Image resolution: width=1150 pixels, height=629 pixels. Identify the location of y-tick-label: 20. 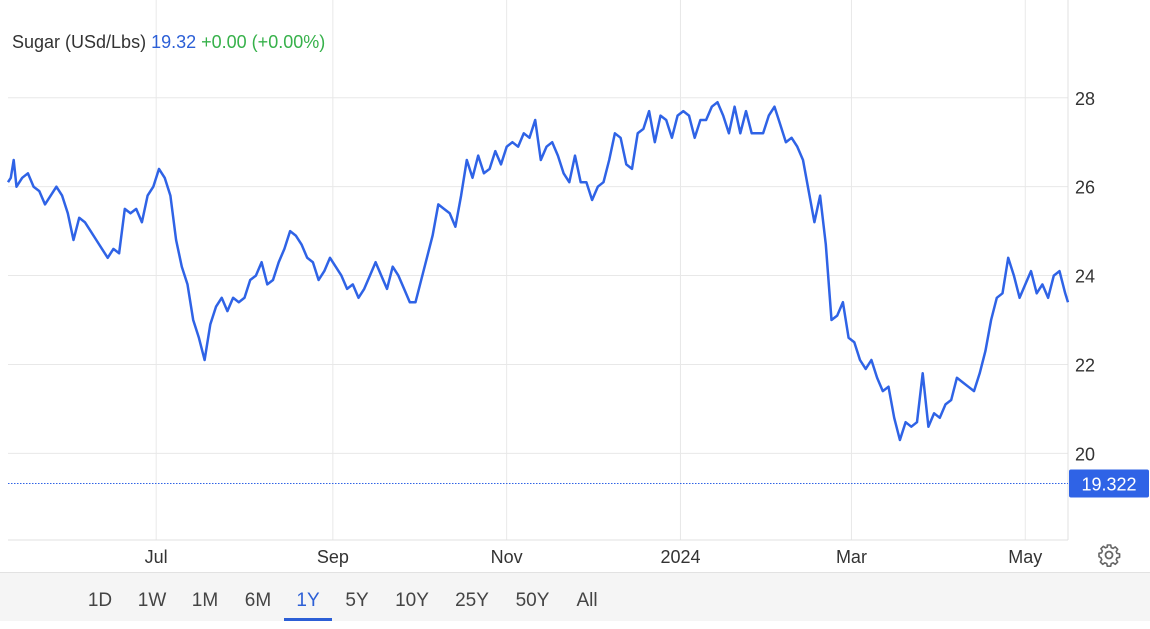
(1085, 454).